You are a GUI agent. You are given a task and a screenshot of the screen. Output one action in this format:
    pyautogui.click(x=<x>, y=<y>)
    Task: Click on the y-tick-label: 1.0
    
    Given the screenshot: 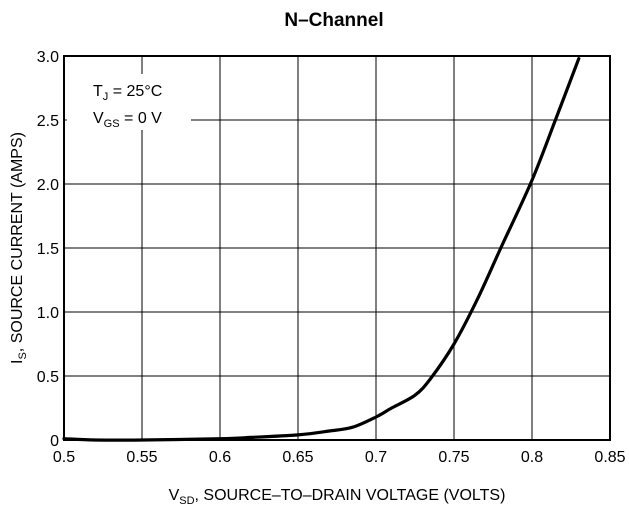 What is the action you would take?
    pyautogui.click(x=48, y=313)
    